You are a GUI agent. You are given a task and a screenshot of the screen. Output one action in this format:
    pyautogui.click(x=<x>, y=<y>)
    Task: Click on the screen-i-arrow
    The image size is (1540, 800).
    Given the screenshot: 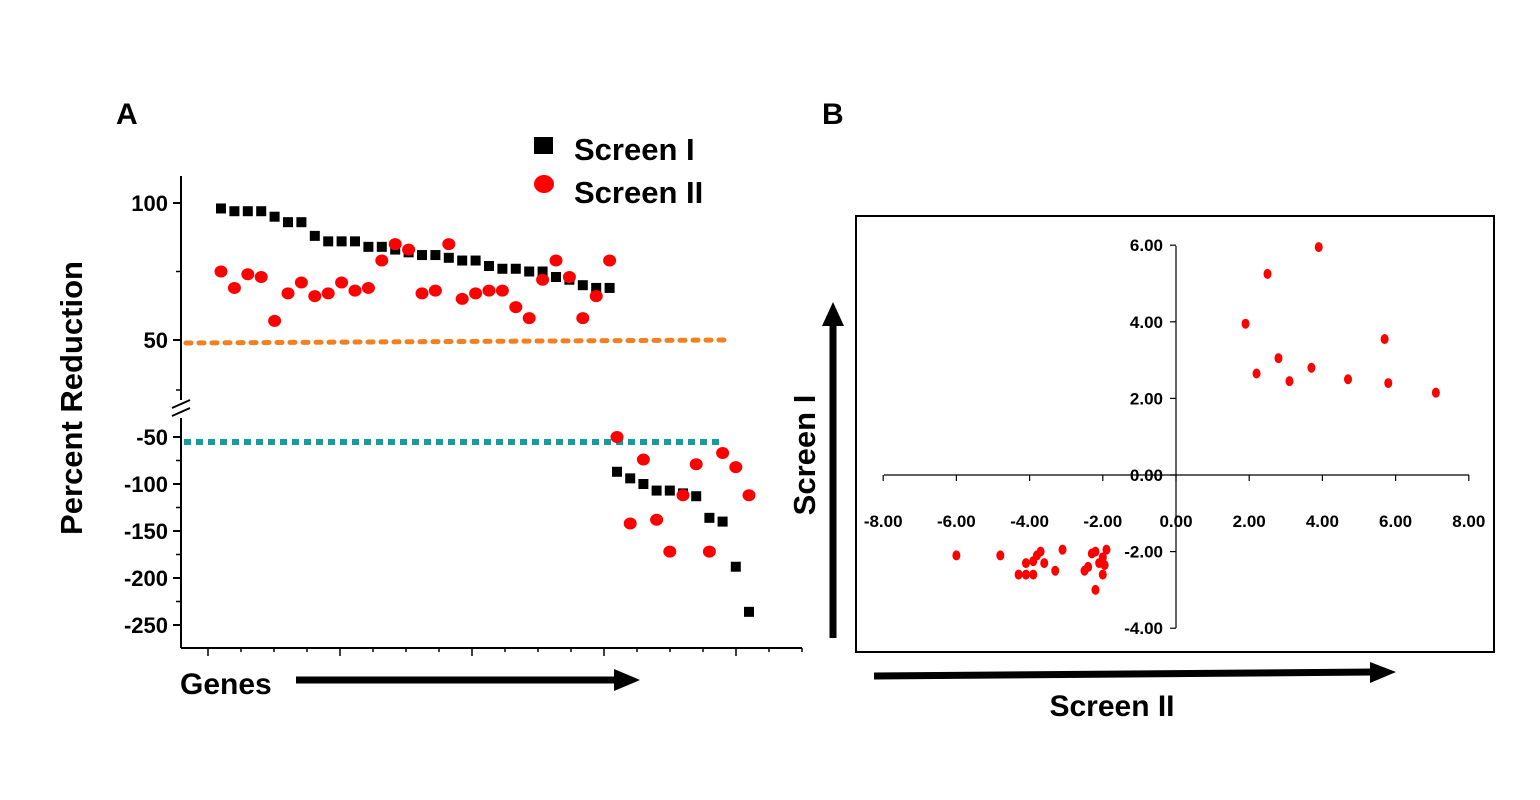 What is the action you would take?
    pyautogui.click(x=833, y=470)
    